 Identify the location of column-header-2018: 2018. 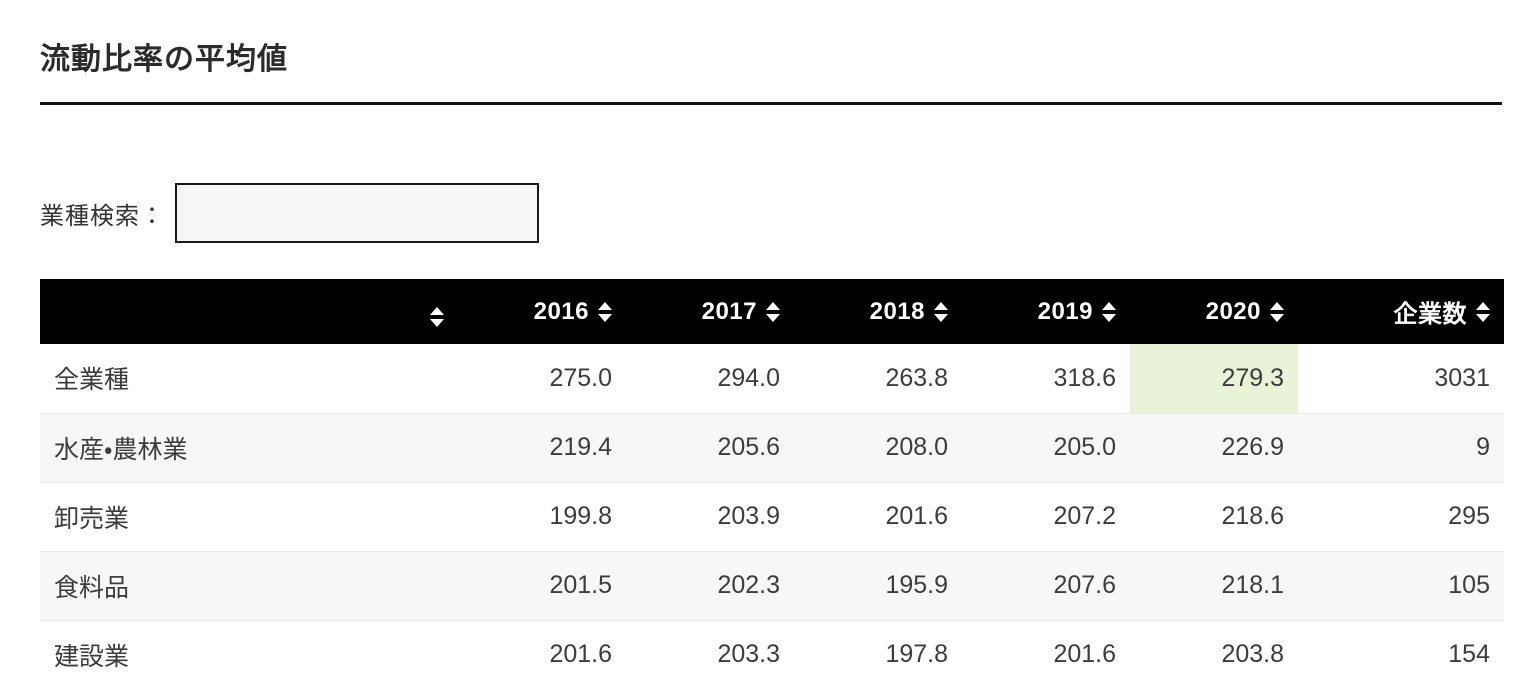
(878, 311).